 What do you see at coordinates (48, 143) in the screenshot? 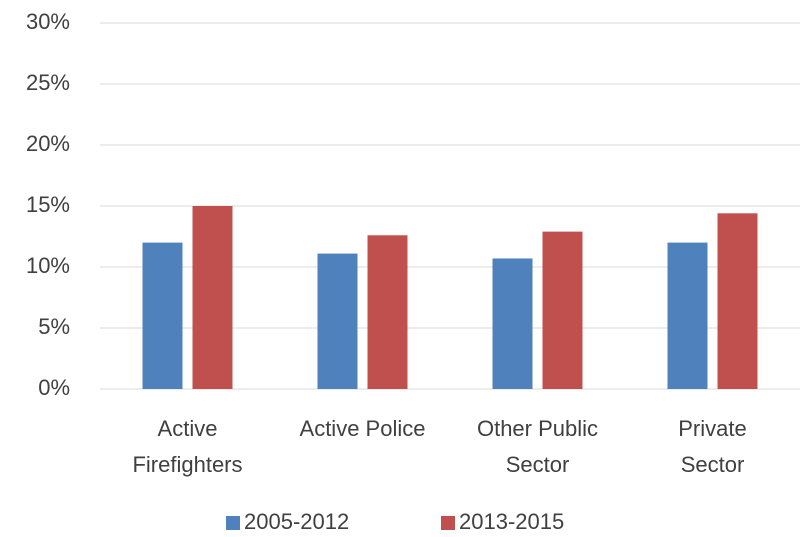
I see `y-tick-label: 20%` at bounding box center [48, 143].